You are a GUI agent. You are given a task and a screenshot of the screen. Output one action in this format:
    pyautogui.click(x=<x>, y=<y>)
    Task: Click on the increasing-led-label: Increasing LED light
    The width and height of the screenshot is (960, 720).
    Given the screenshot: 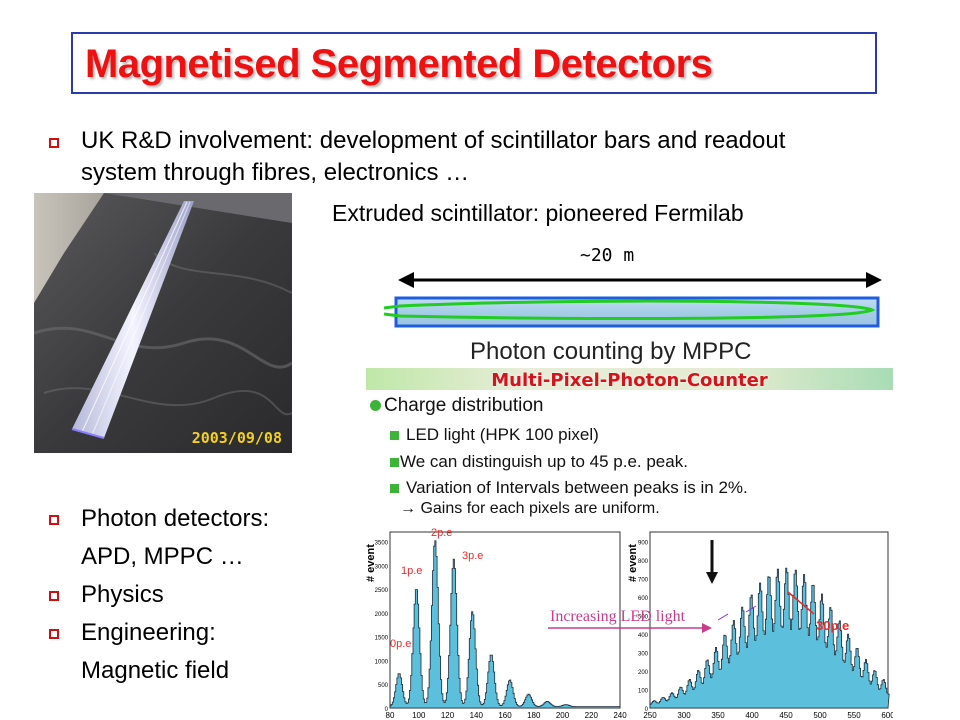 What is the action you would take?
    pyautogui.click(x=618, y=616)
    